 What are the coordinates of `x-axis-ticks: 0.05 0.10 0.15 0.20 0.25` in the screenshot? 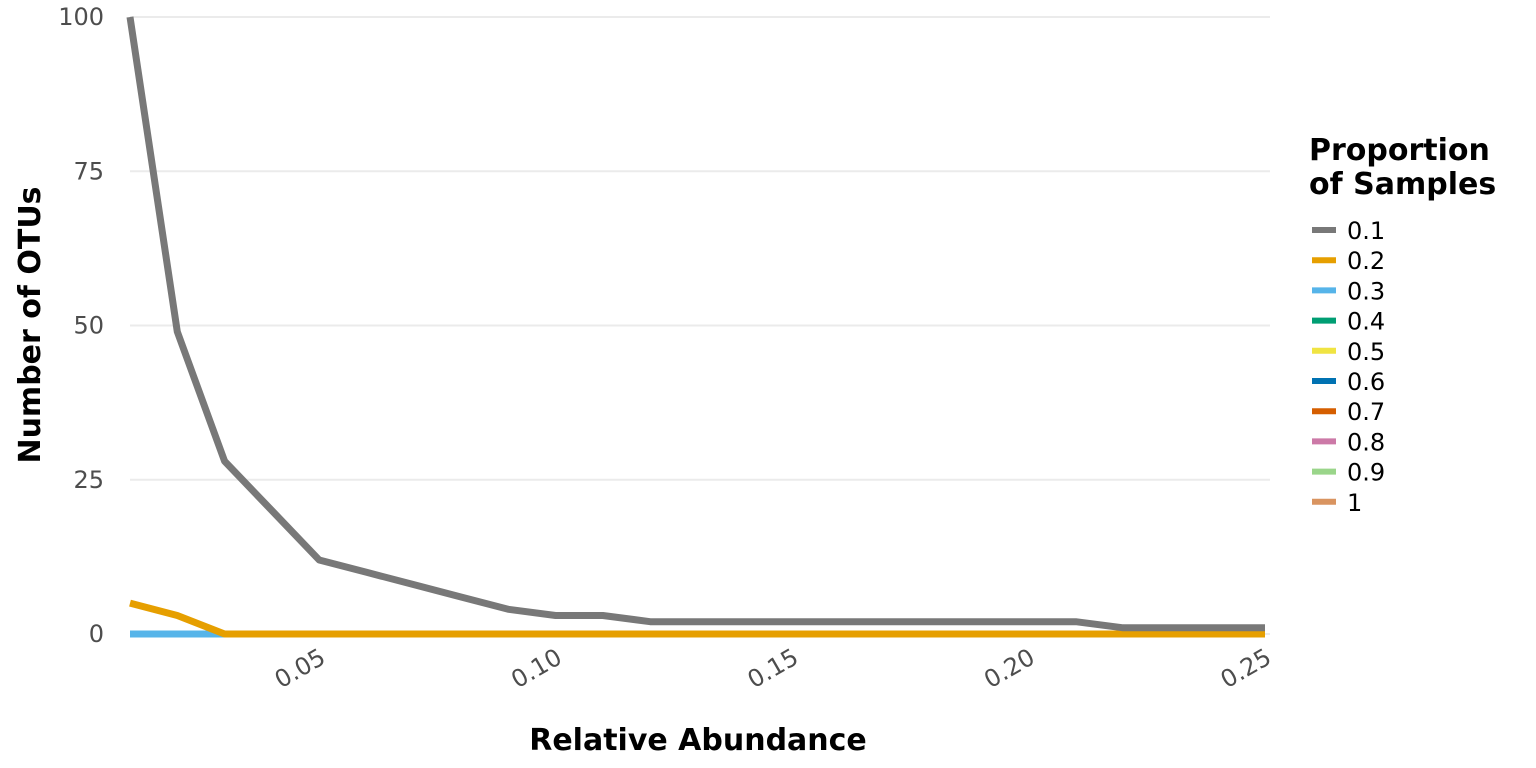 It's located at (773, 668).